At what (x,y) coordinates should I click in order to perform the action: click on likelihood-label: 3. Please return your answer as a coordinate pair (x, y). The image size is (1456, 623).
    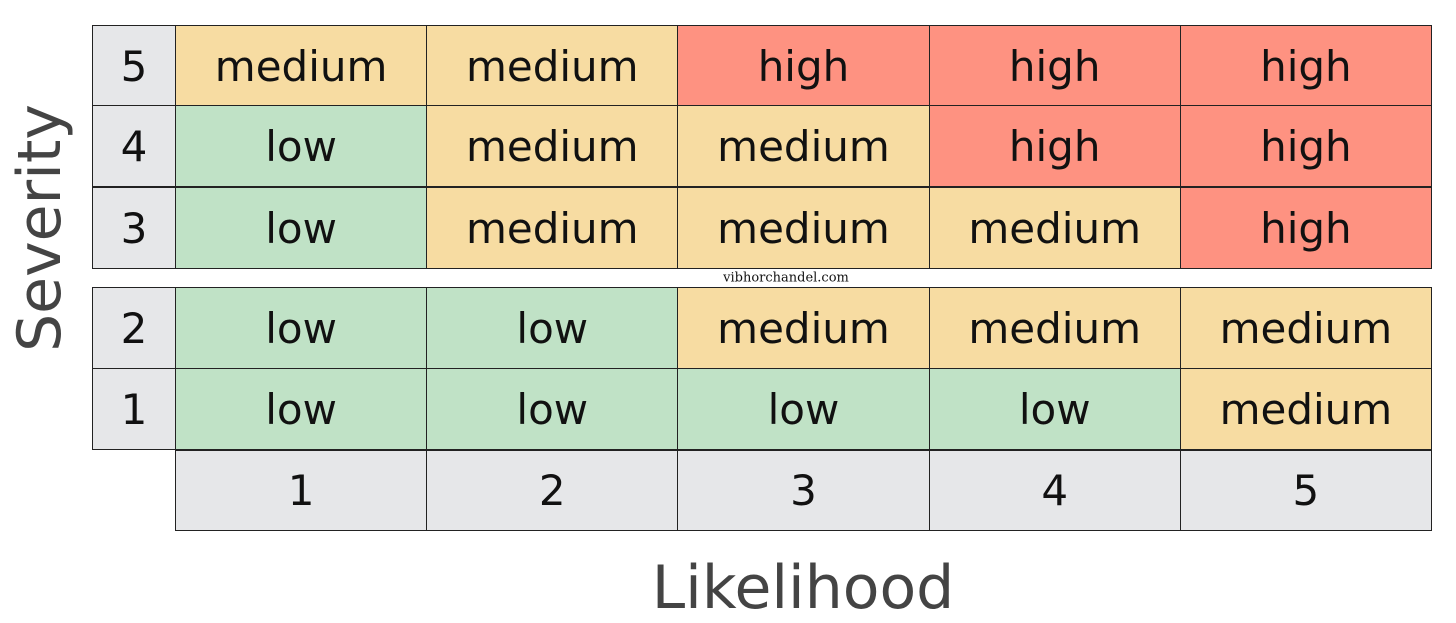
    Looking at the image, I should click on (803, 490).